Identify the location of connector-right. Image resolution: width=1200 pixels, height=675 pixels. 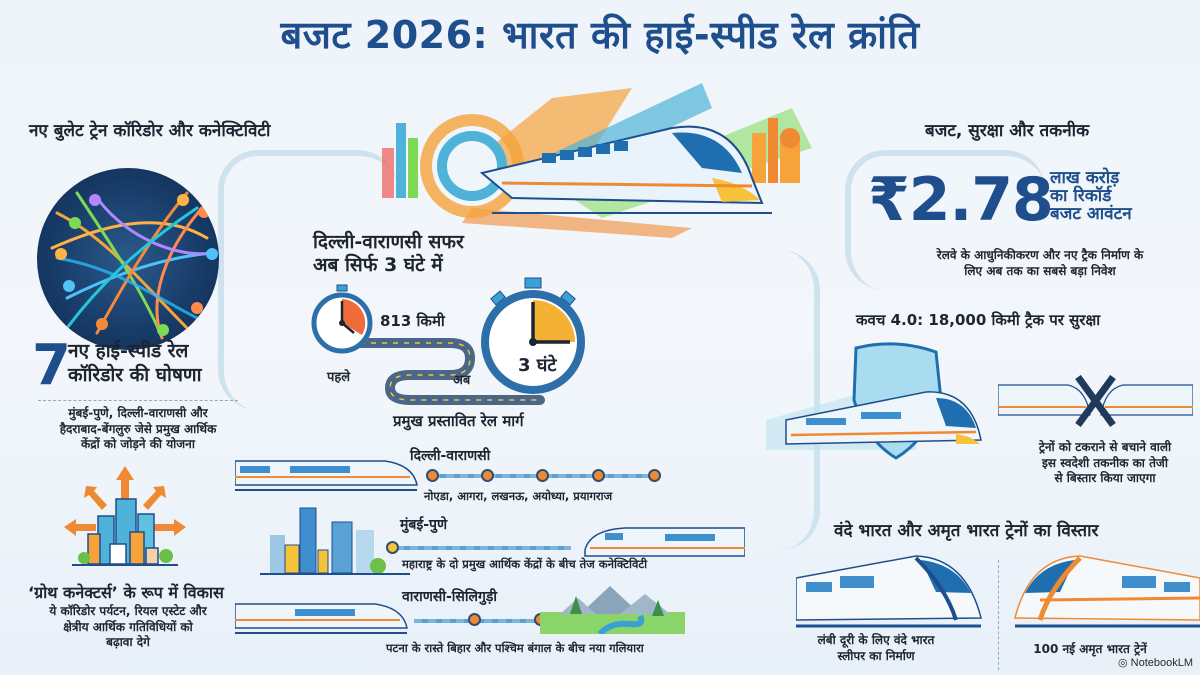
(945, 220).